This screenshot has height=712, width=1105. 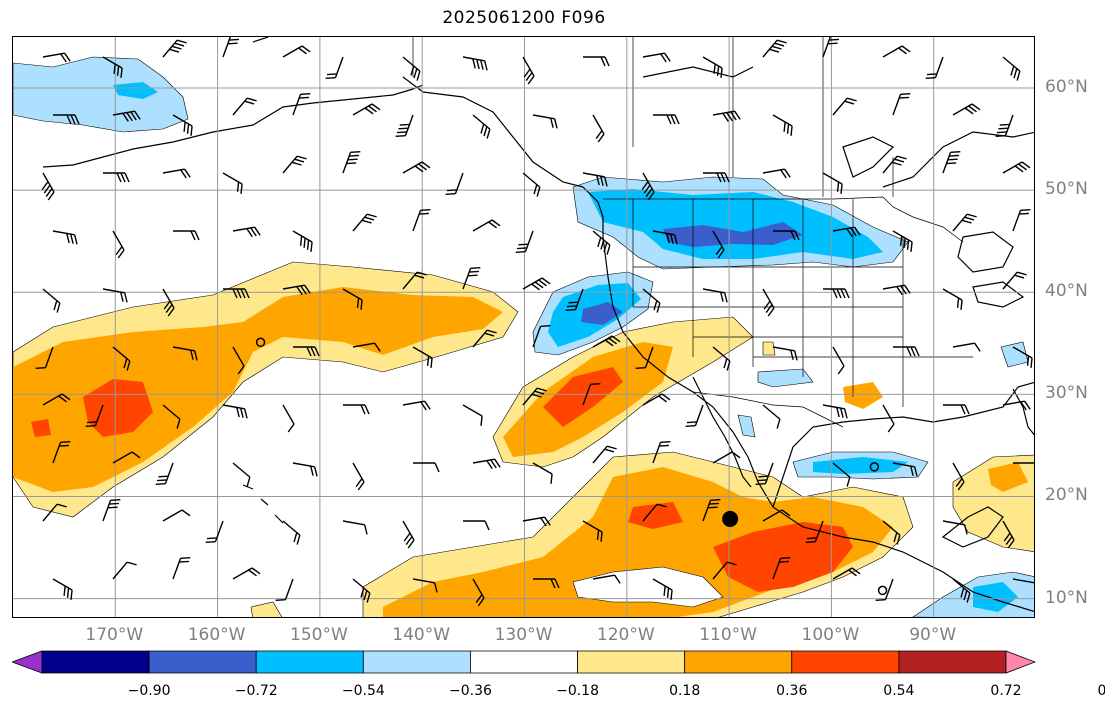 What do you see at coordinates (730, 518) in the screenshot?
I see `storm-center-marker` at bounding box center [730, 518].